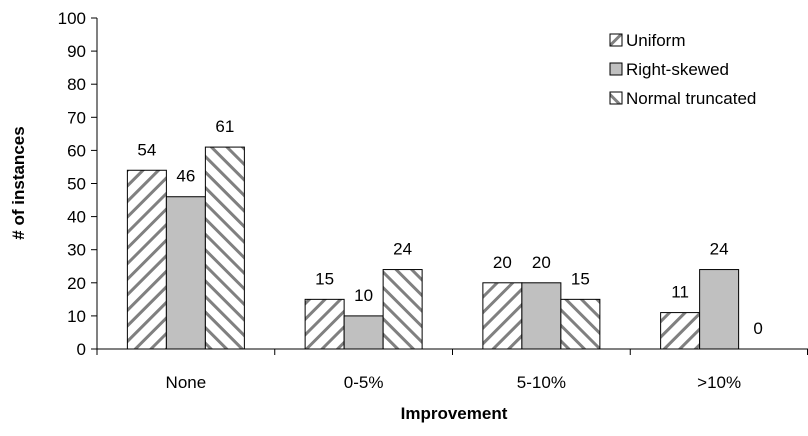 The image size is (808, 436). I want to click on y-axis-title: # of instances, so click(18, 182).